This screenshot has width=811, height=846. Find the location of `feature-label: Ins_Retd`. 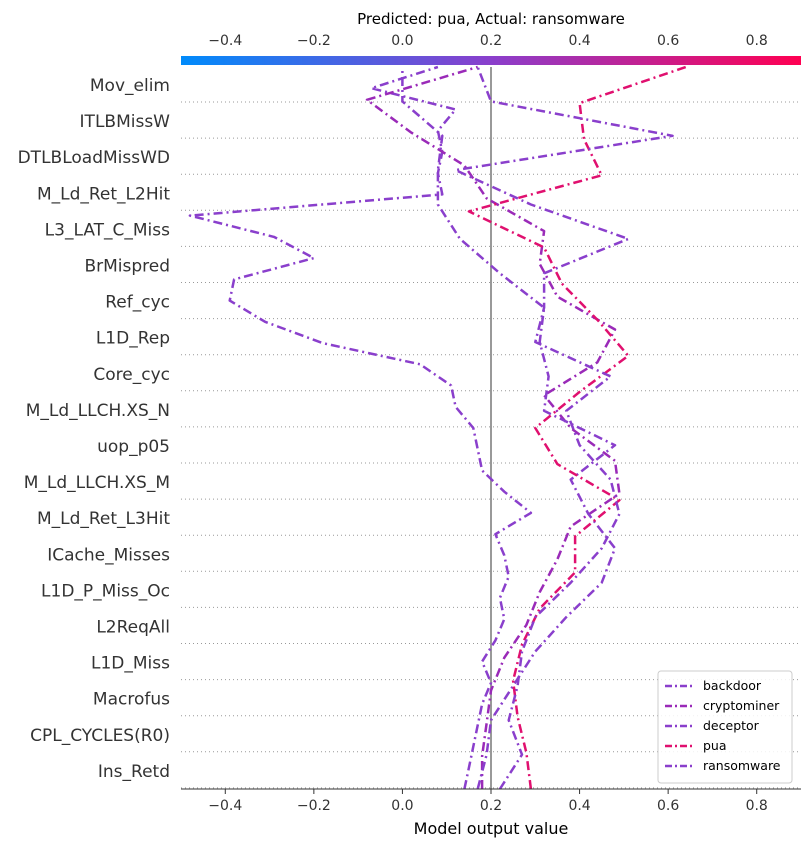

feature-label: Ins_Retd is located at coordinates (134, 772).